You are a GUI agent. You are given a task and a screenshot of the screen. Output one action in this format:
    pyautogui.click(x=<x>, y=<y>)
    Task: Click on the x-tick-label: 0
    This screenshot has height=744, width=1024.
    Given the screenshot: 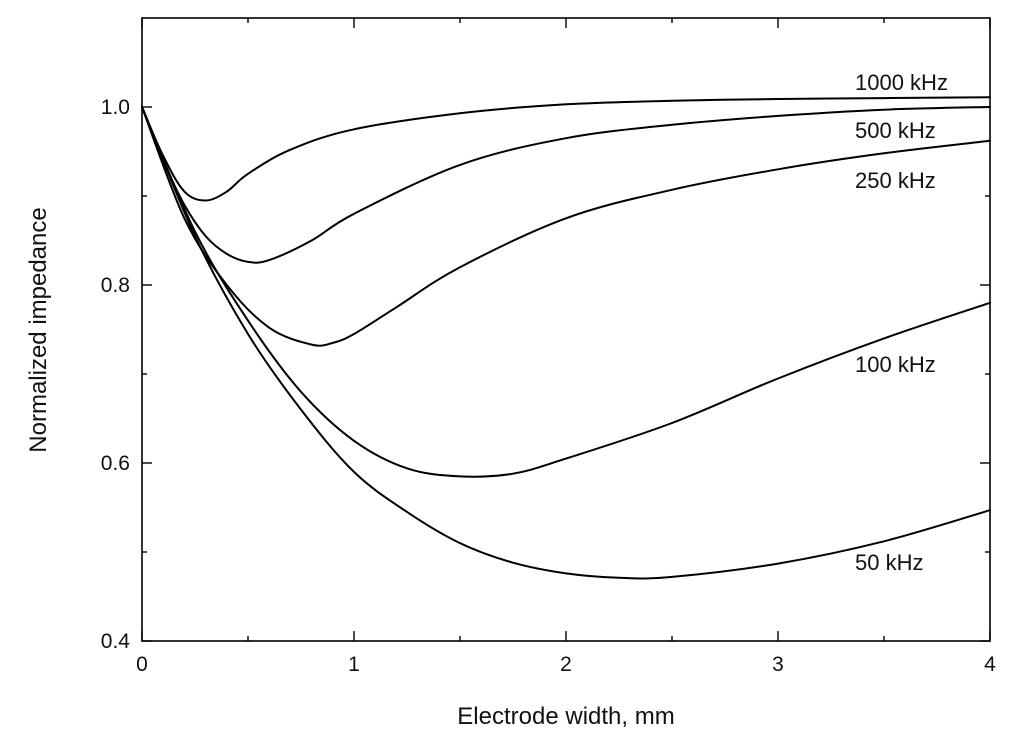 What is the action you would take?
    pyautogui.click(x=142, y=664)
    